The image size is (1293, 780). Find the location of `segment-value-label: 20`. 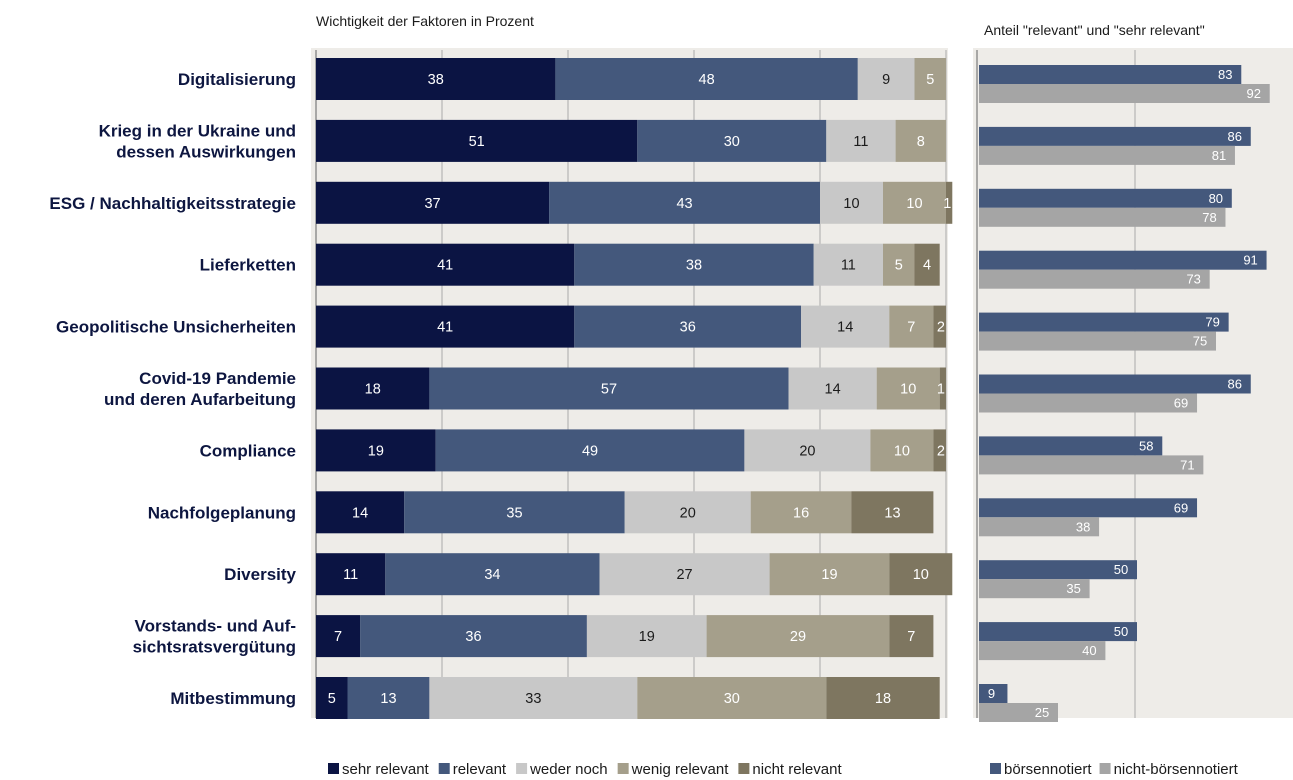

segment-value-label: 20 is located at coordinates (807, 451).